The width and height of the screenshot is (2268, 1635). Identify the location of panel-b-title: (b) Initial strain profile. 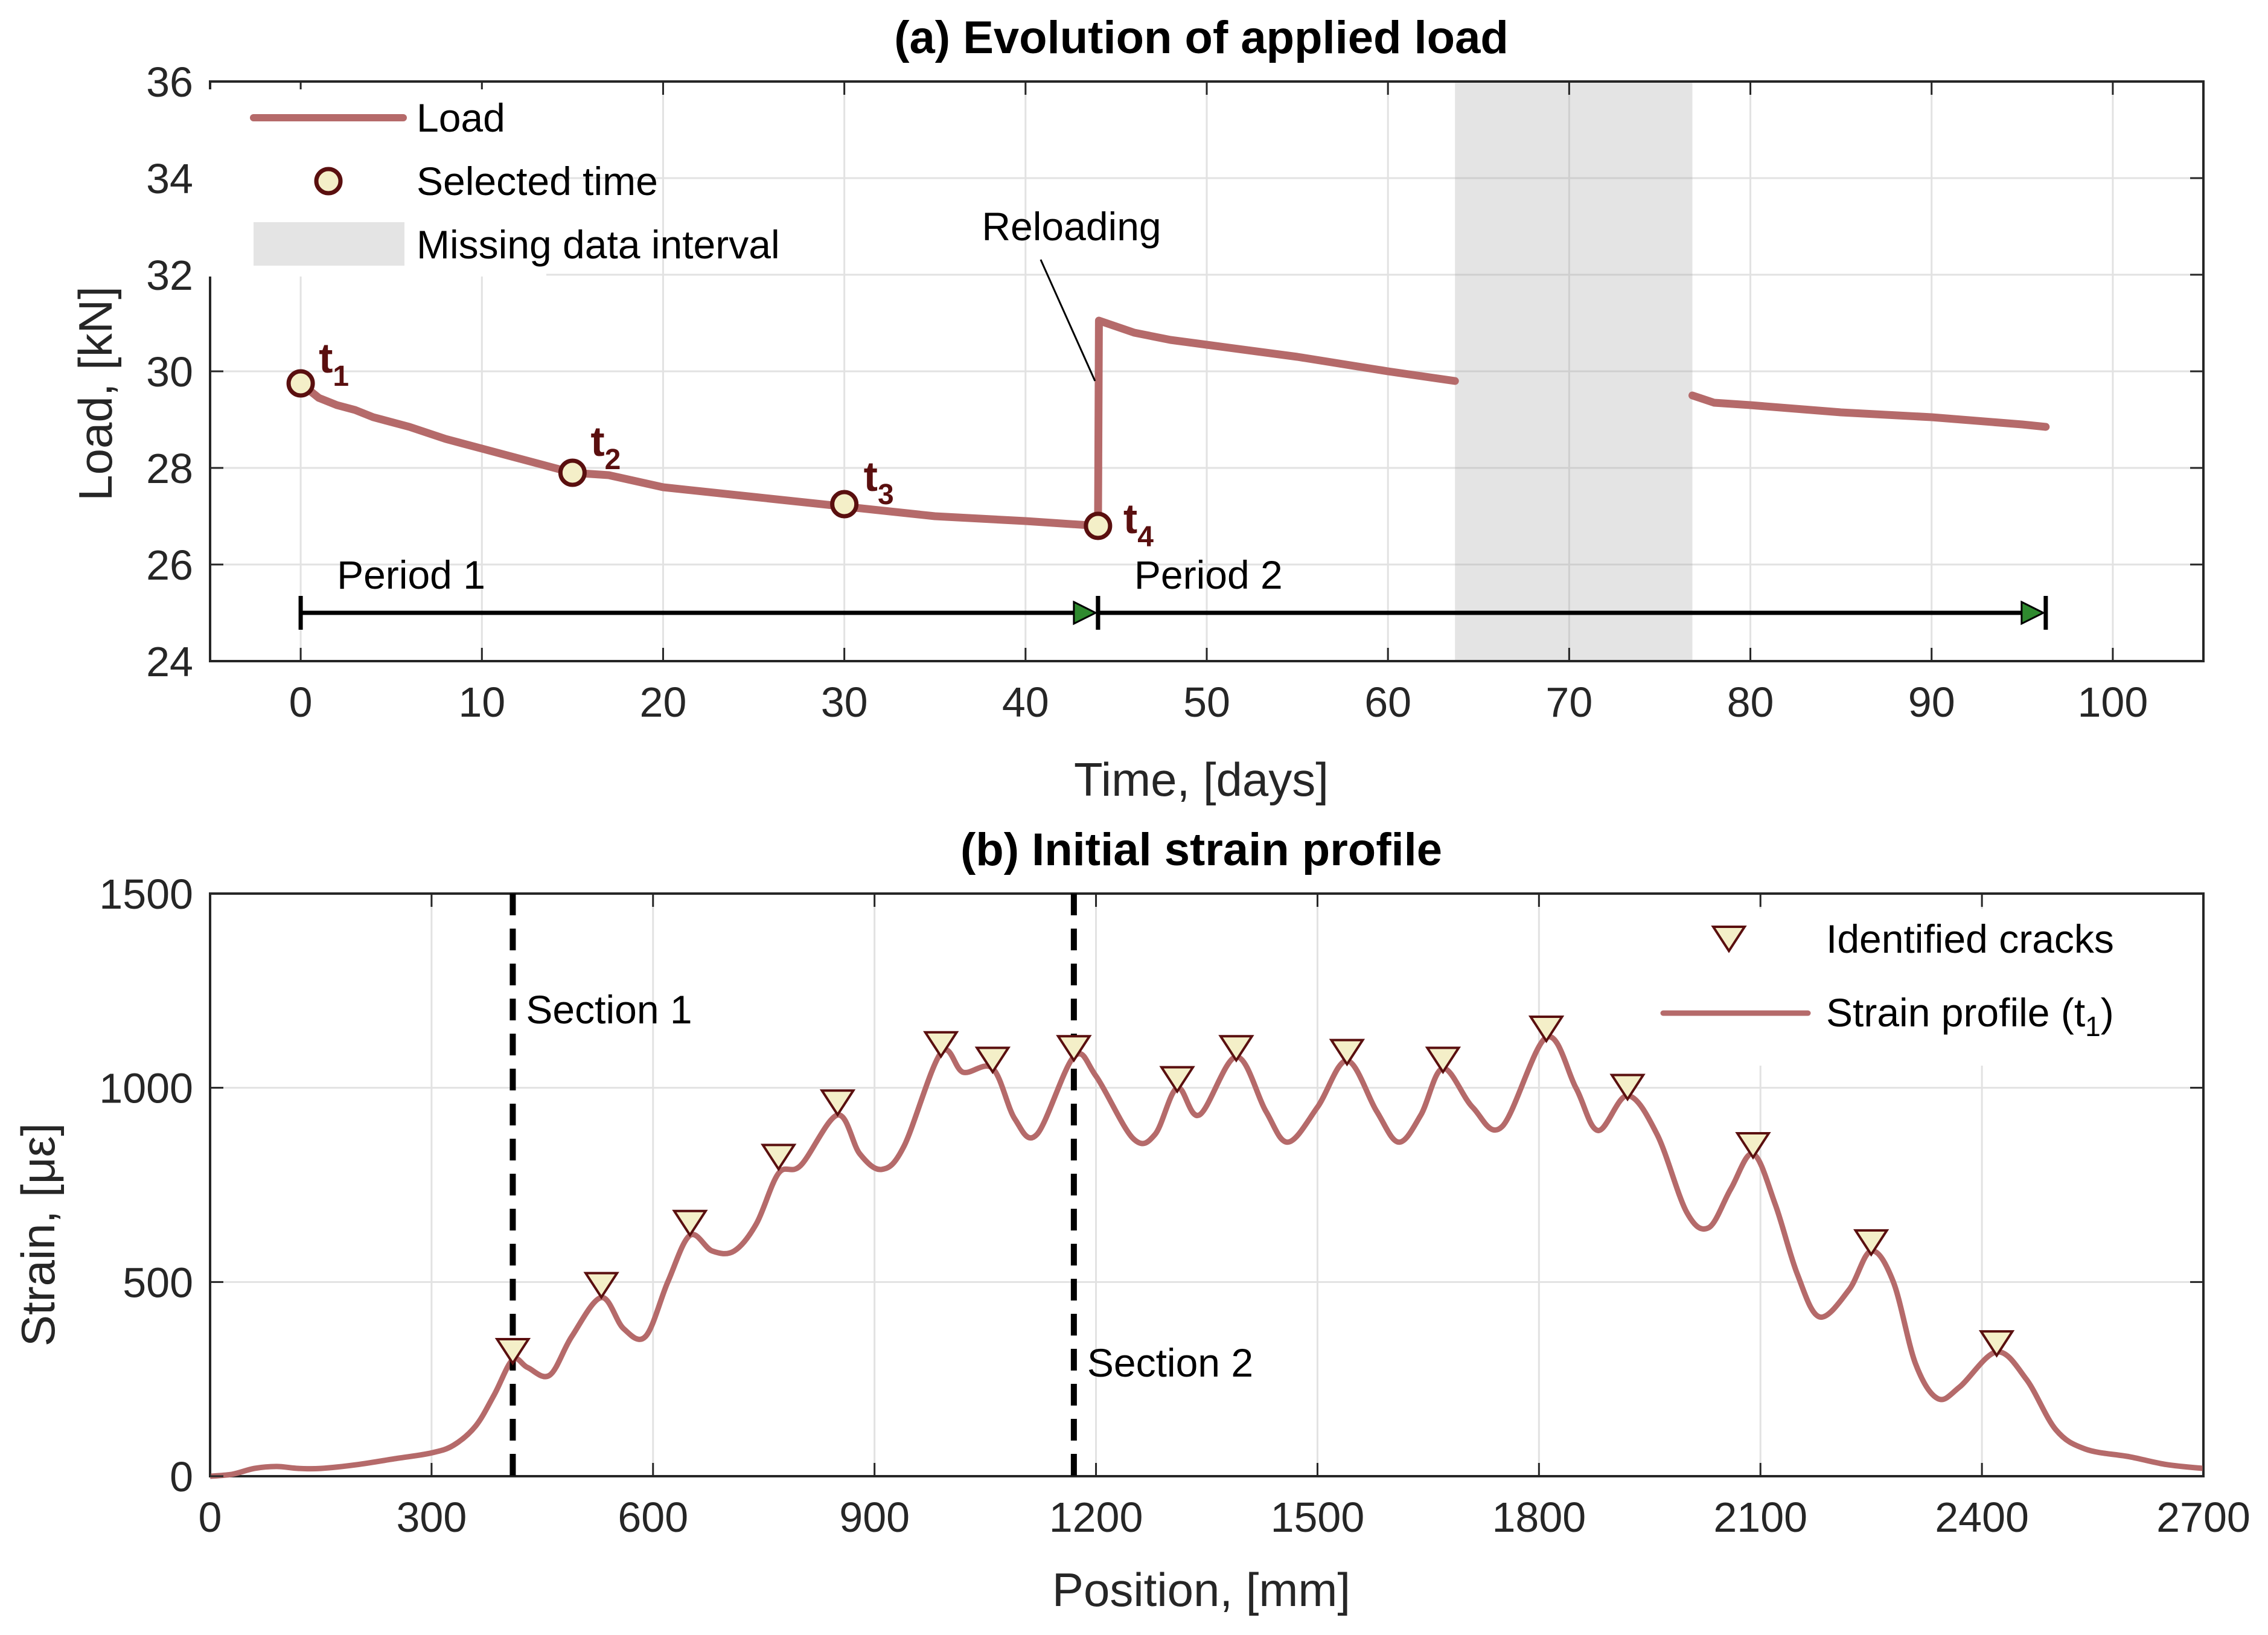
(1201, 849).